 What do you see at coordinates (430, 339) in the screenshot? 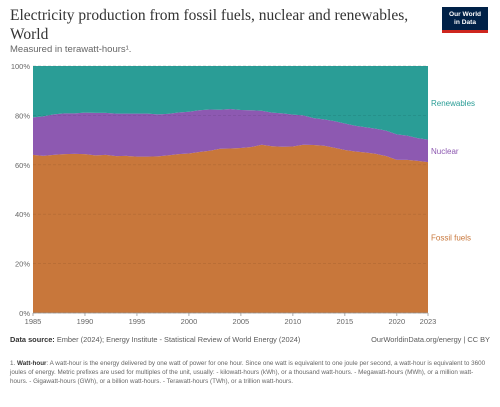
I see `source-url-link: OurWorldinData.org/energy | CC BY` at bounding box center [430, 339].